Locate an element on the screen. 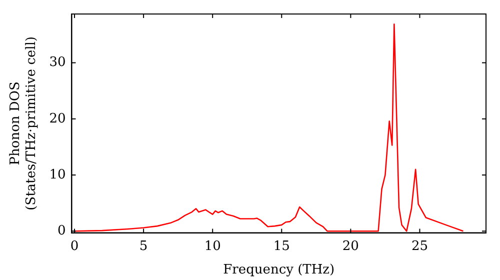 The width and height of the screenshot is (500, 280). x-tick-label: 5 is located at coordinates (143, 246).